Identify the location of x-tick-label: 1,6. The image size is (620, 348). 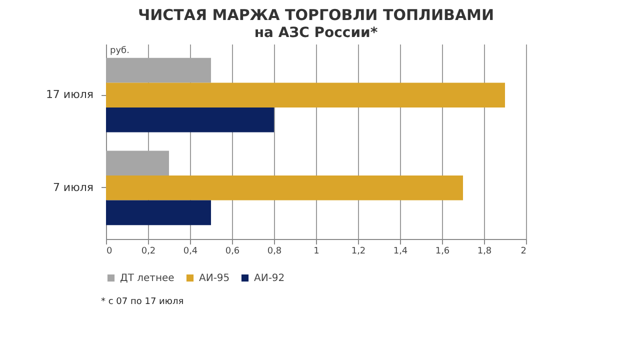
(442, 251).